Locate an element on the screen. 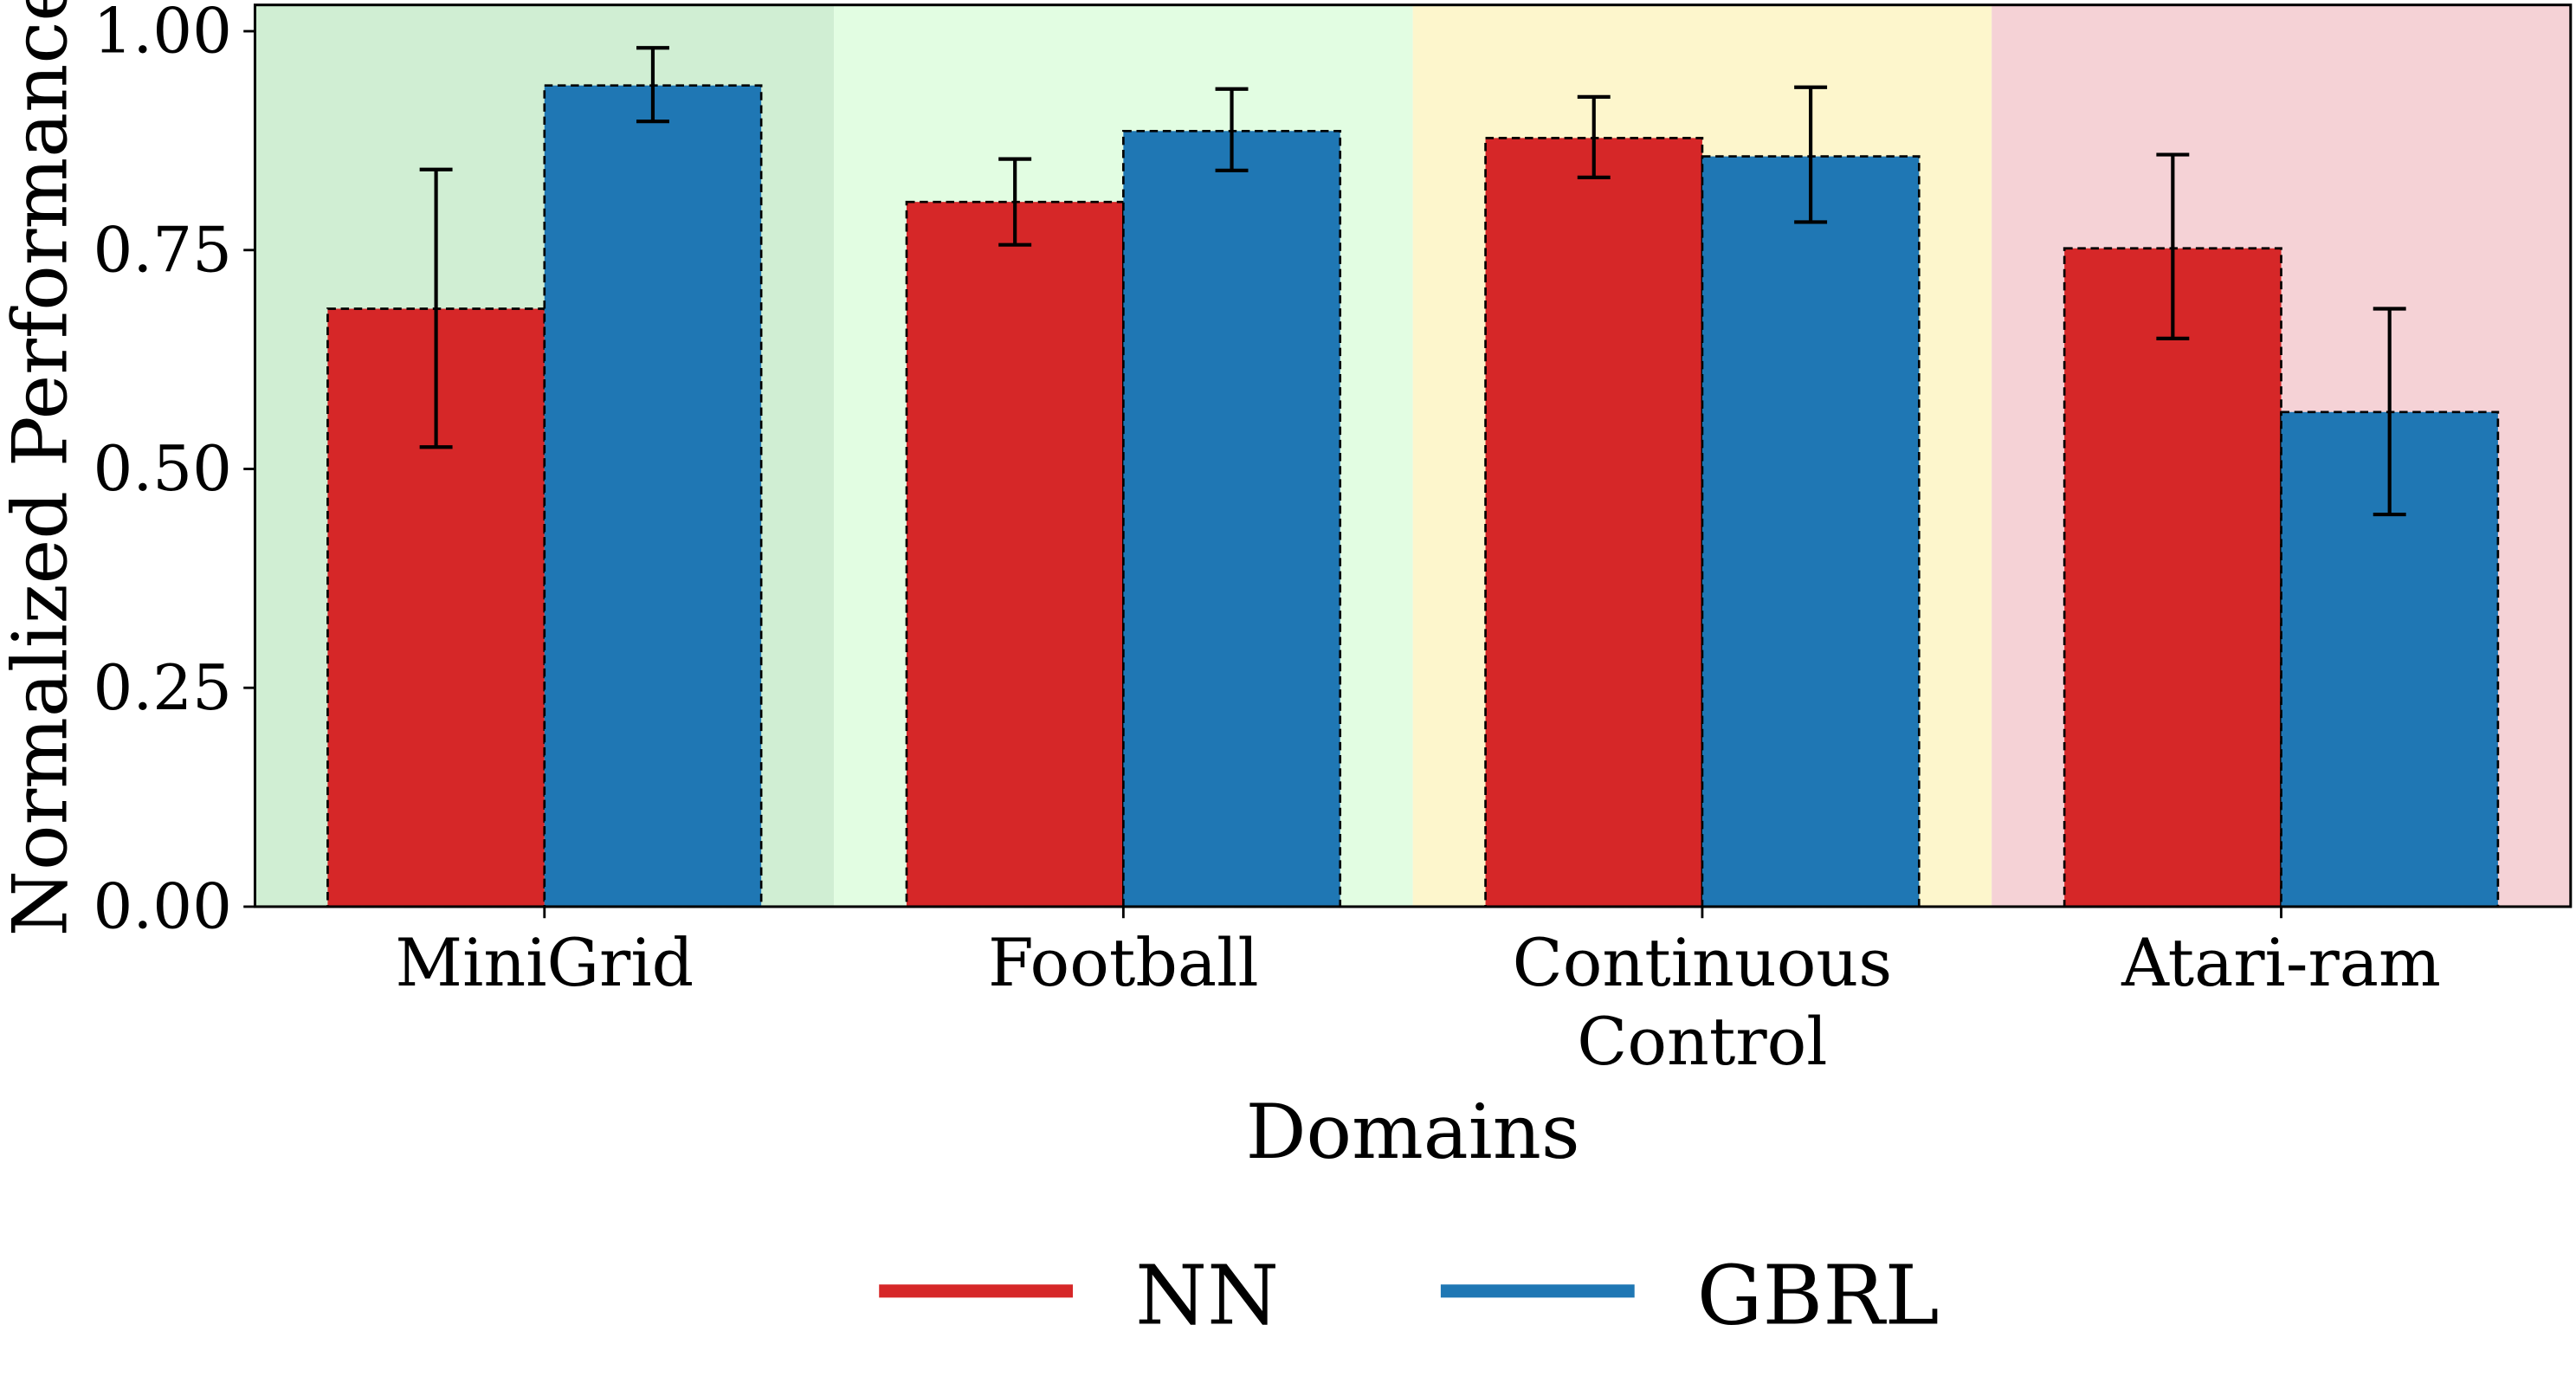  x-tick-label: Control is located at coordinates (1702, 1042).